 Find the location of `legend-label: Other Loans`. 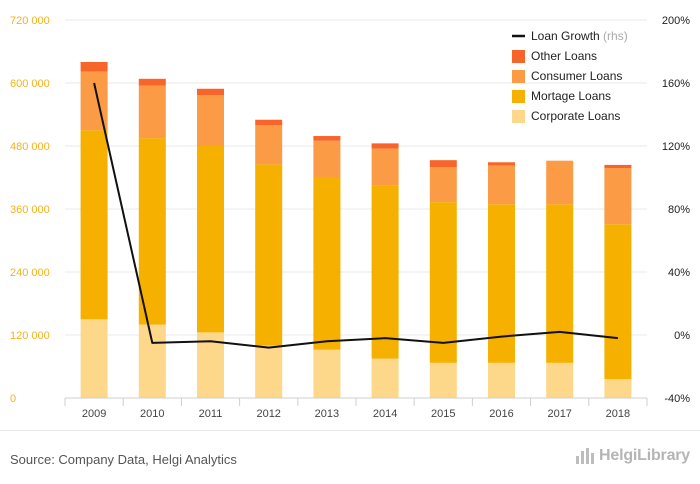

legend-label: Other Loans is located at coordinates (564, 56).